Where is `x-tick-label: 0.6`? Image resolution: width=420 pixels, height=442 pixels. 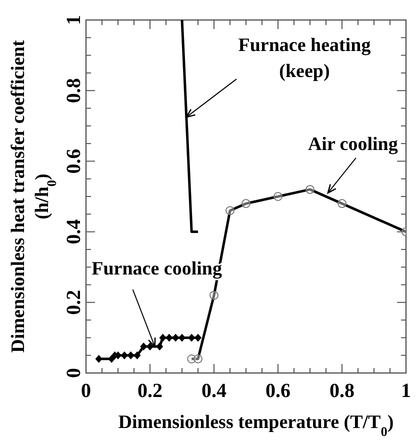 x-tick-label: 0.6 is located at coordinates (278, 391).